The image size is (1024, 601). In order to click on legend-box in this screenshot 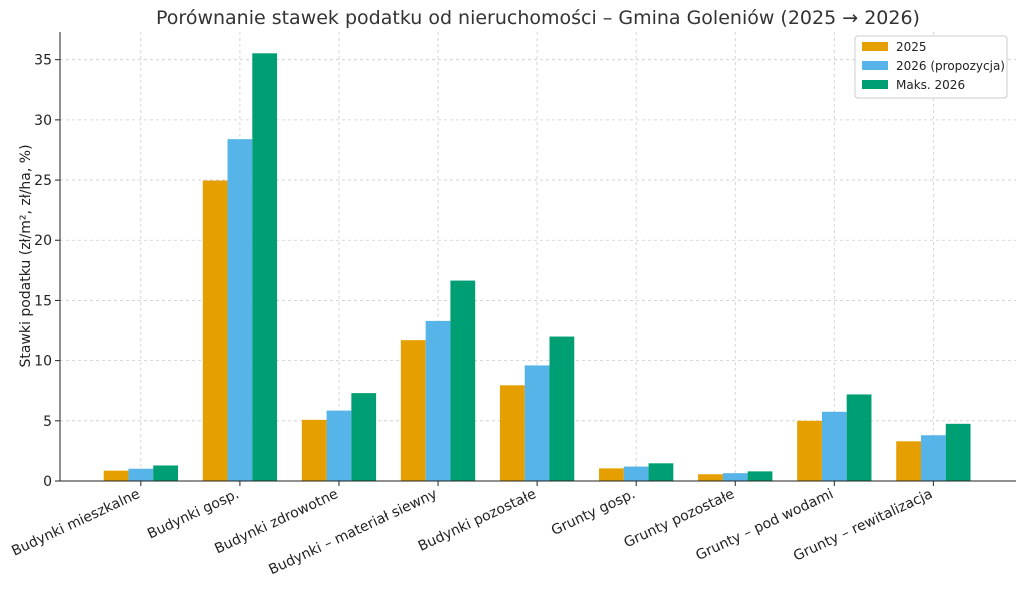, I will do `click(931, 67)`.